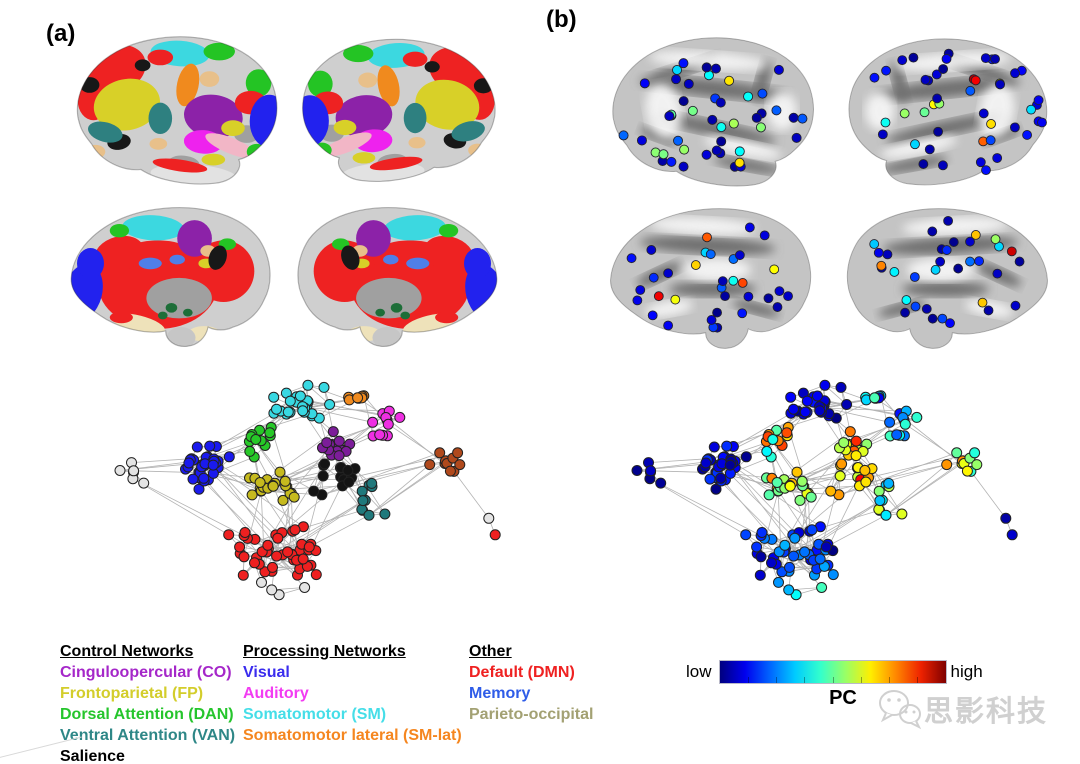 Image resolution: width=1080 pixels, height=764 pixels. I want to click on brain-parcellation-medial-left, so click(170, 277).